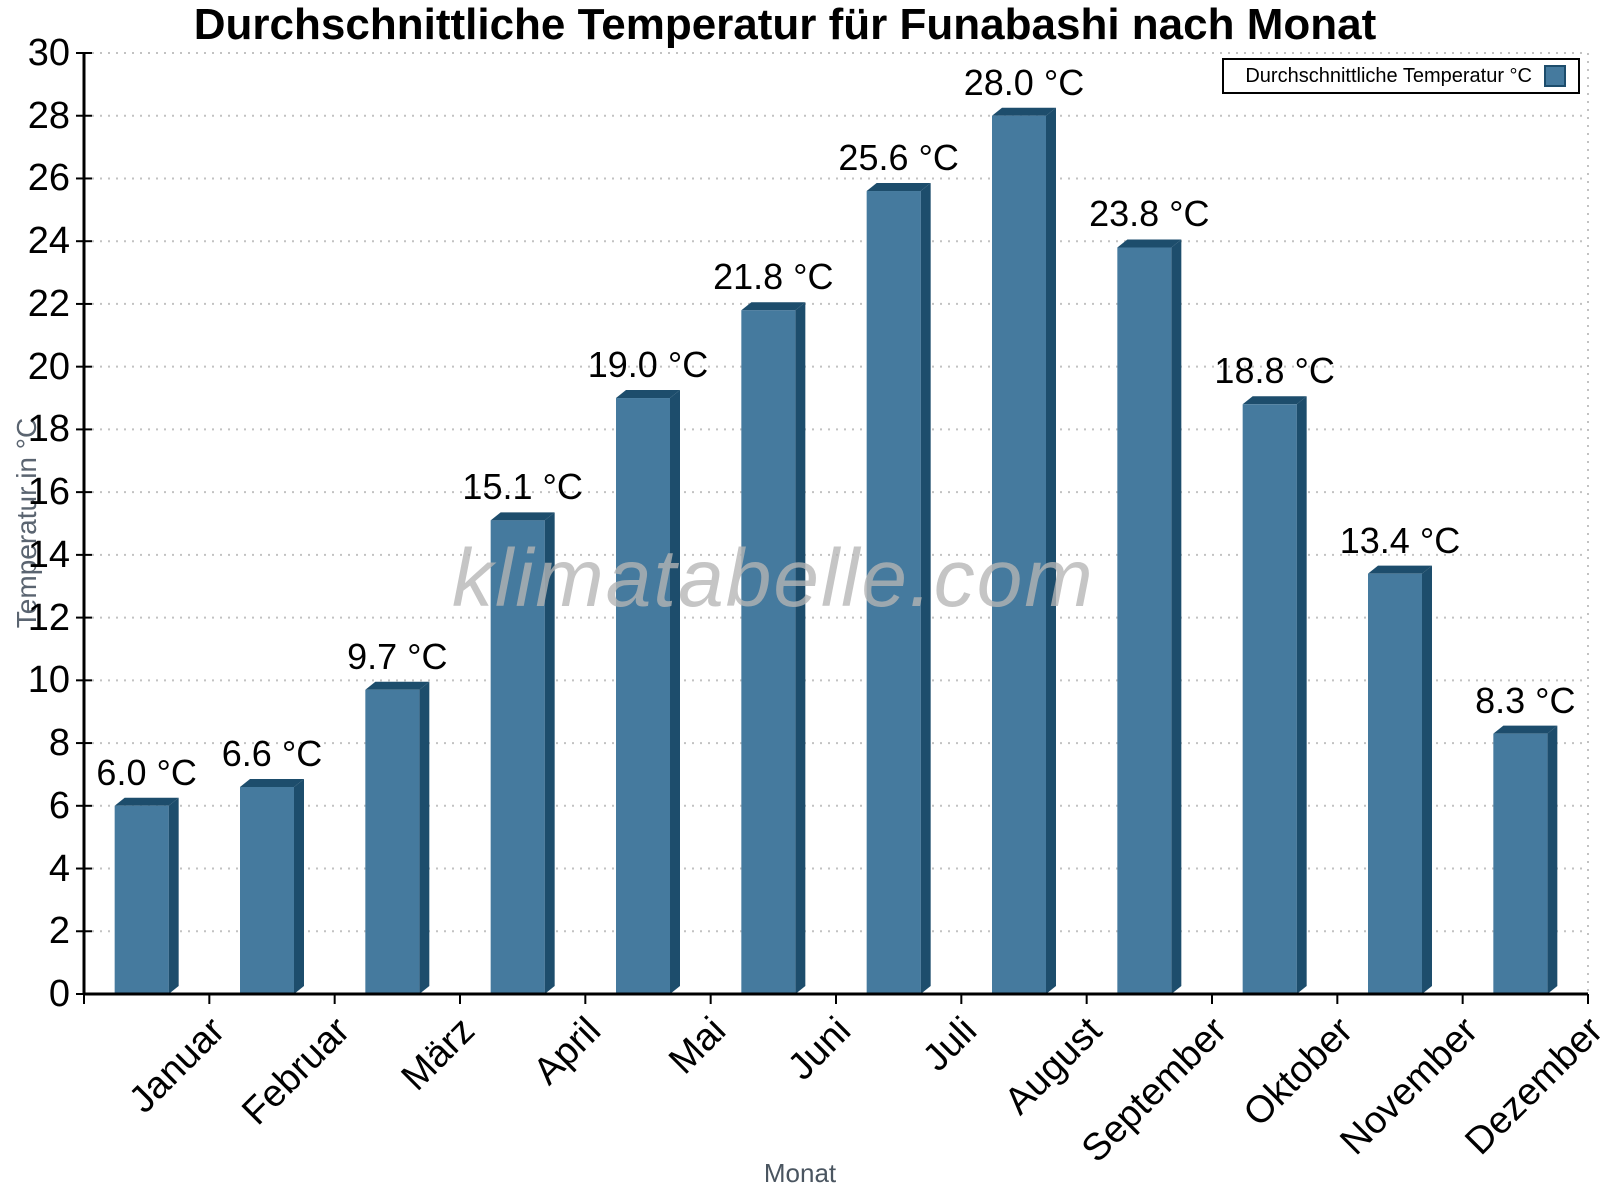 The width and height of the screenshot is (1600, 1200). I want to click on y-tick-label: 24, so click(48, 241).